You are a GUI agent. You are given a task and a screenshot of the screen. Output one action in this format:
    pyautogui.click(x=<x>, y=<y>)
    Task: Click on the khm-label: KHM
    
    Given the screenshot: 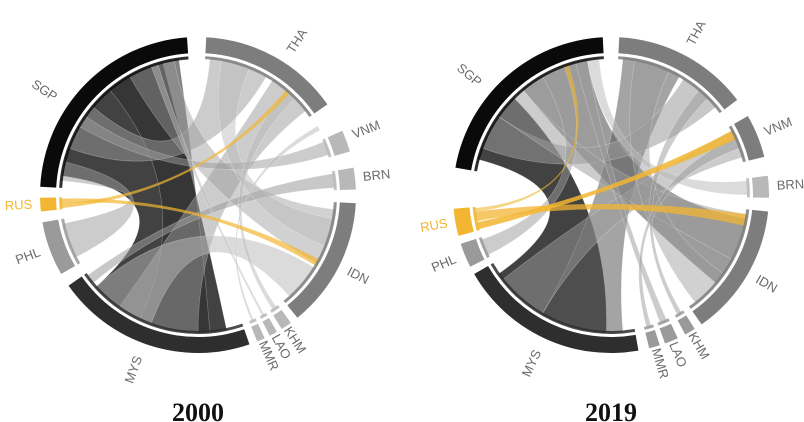 What is the action you would take?
    pyautogui.click(x=698, y=345)
    